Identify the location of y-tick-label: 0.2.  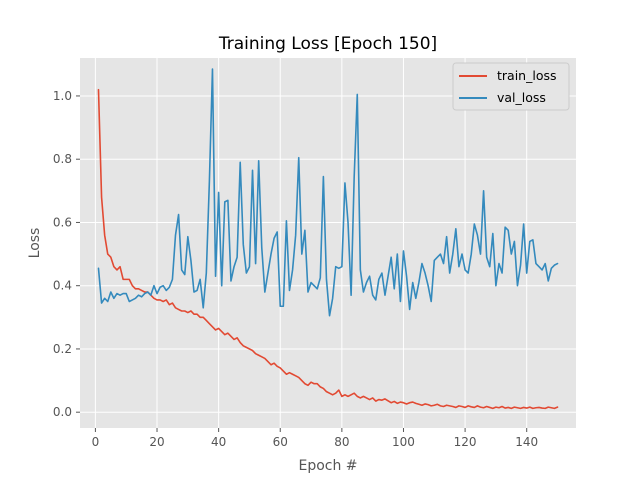
(62, 349).